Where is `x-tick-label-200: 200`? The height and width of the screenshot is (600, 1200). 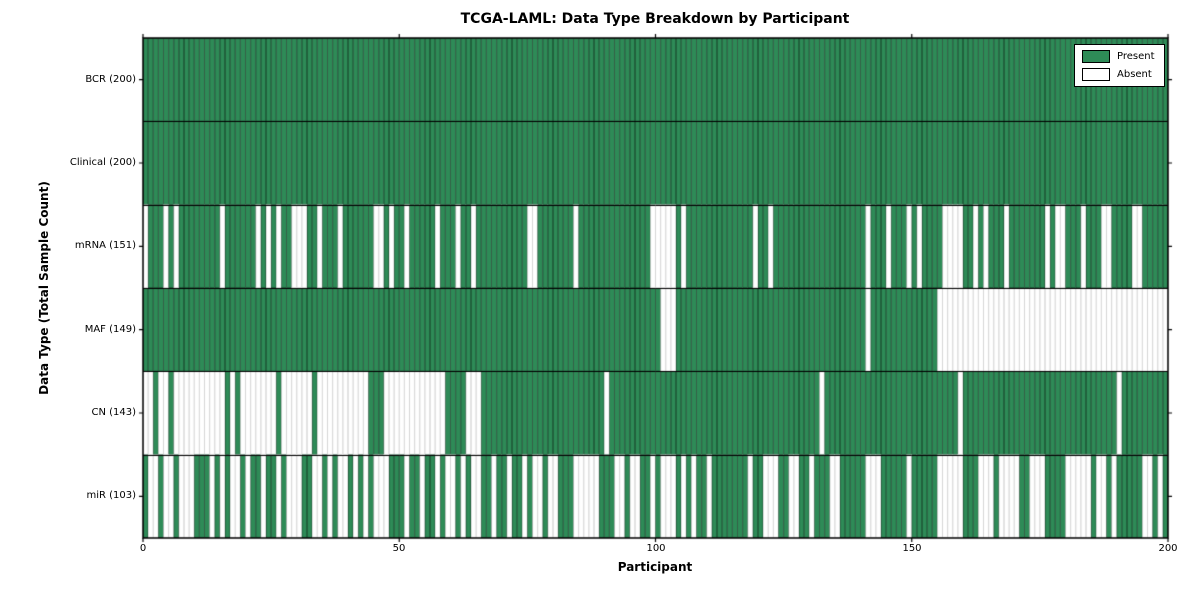
x-tick-label-200: 200 is located at coordinates (1168, 548).